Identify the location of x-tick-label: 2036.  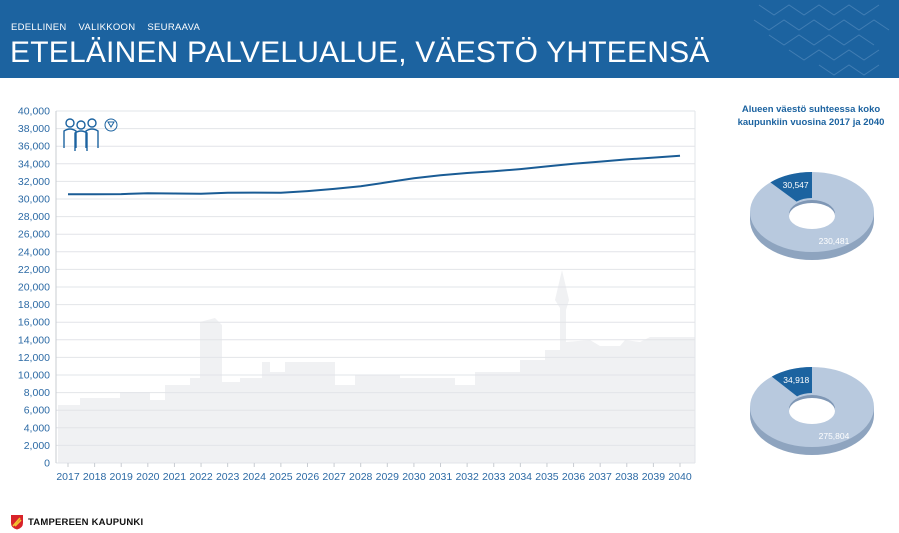
(574, 477).